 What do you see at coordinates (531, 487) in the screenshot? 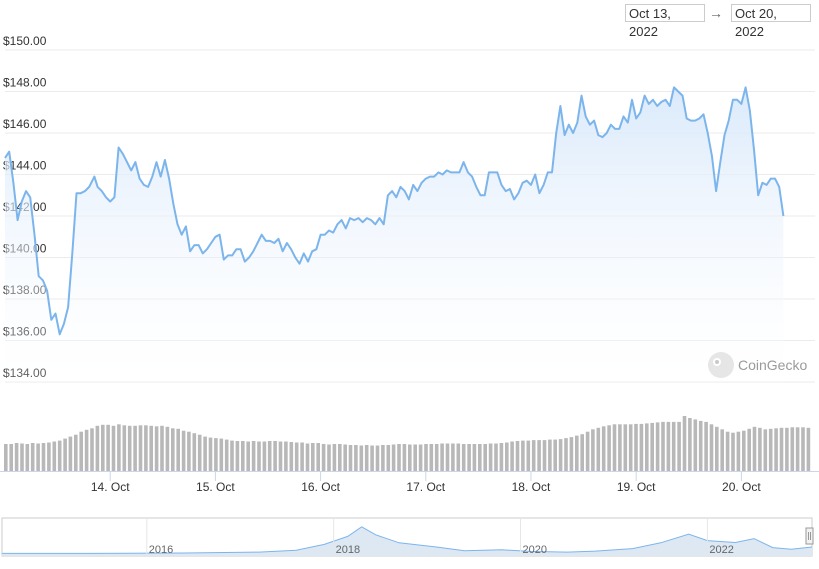
I see `x-tick-label: 18. Oct` at bounding box center [531, 487].